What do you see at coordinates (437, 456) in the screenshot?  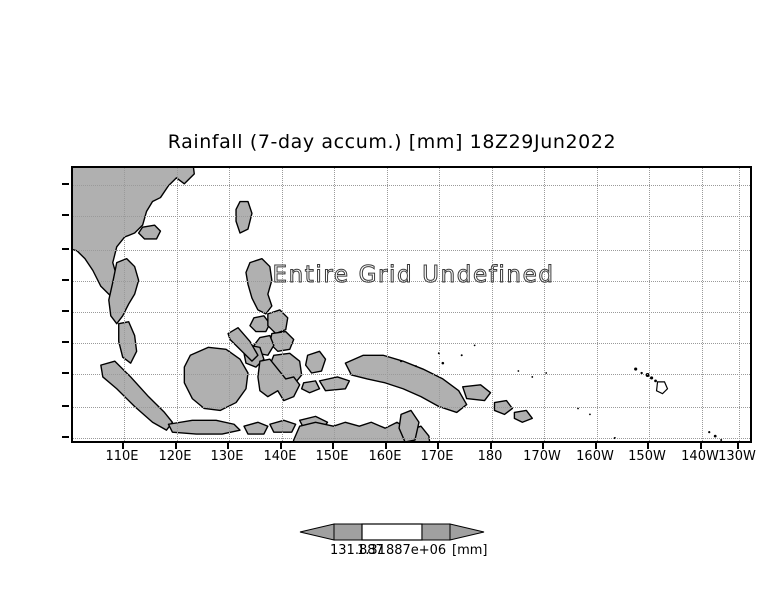 I see `x-tick-label: 170E` at bounding box center [437, 456].